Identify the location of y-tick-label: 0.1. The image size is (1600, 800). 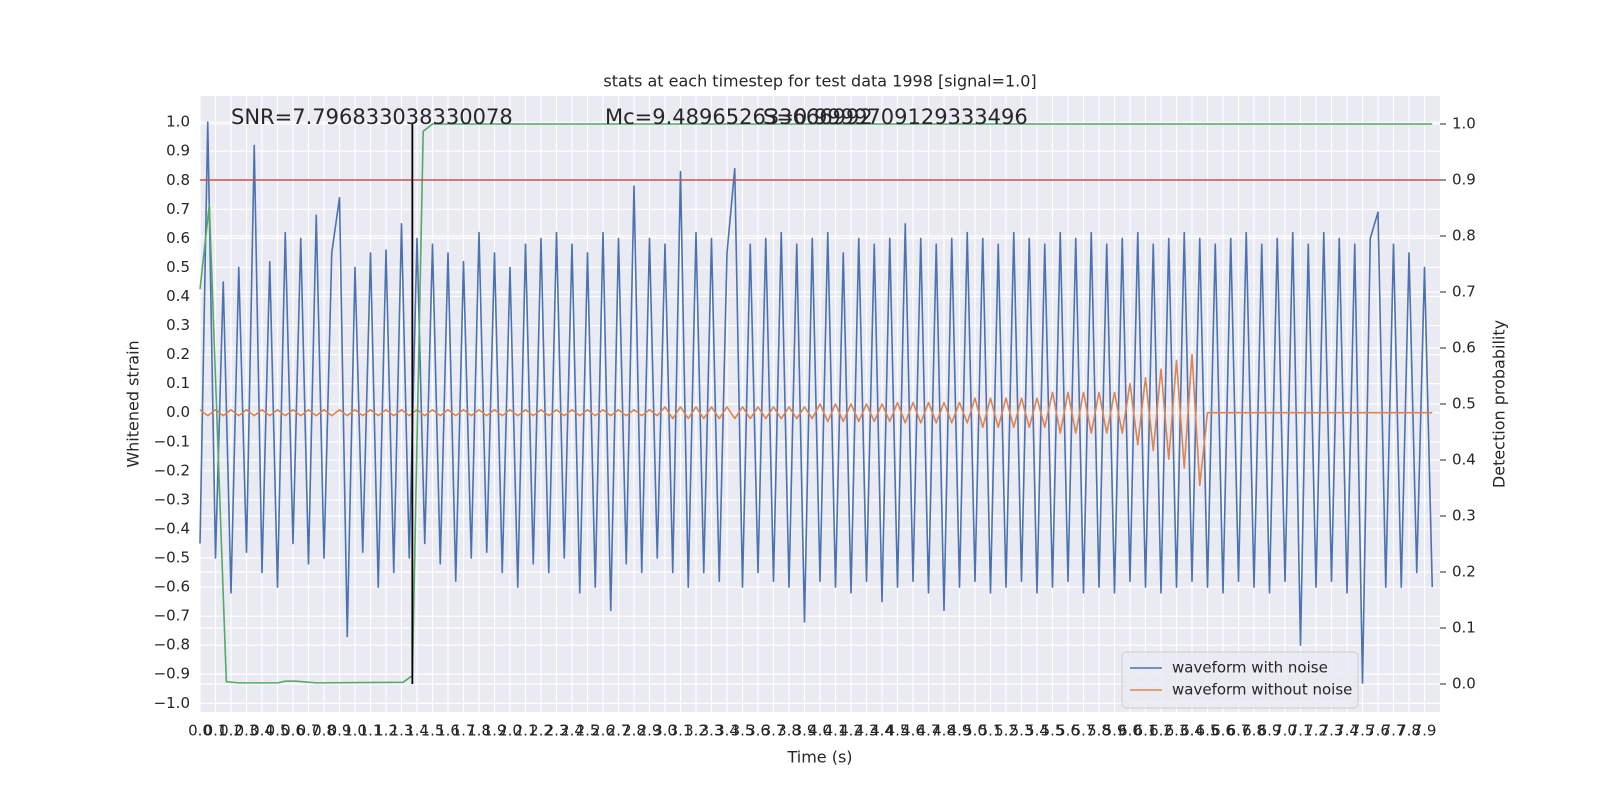
(178, 383).